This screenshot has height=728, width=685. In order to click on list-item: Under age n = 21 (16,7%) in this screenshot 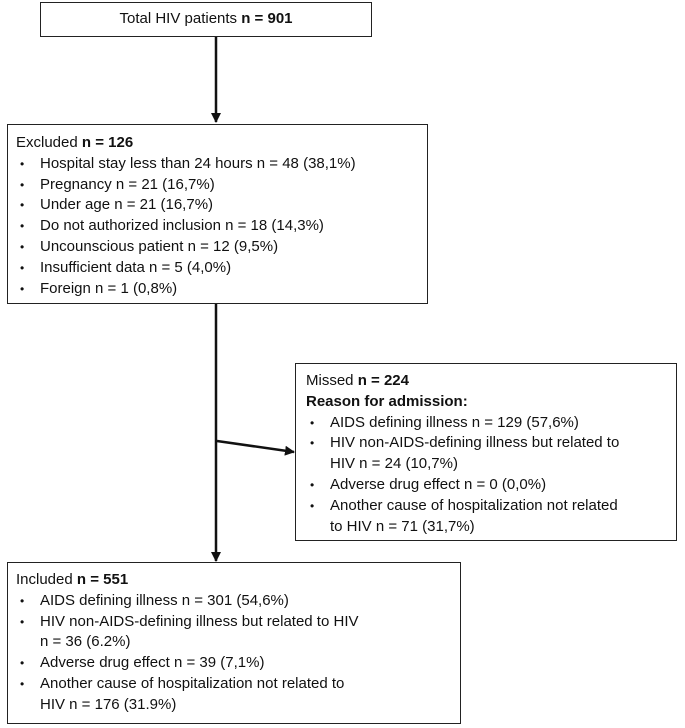, I will do `click(221, 205)`.